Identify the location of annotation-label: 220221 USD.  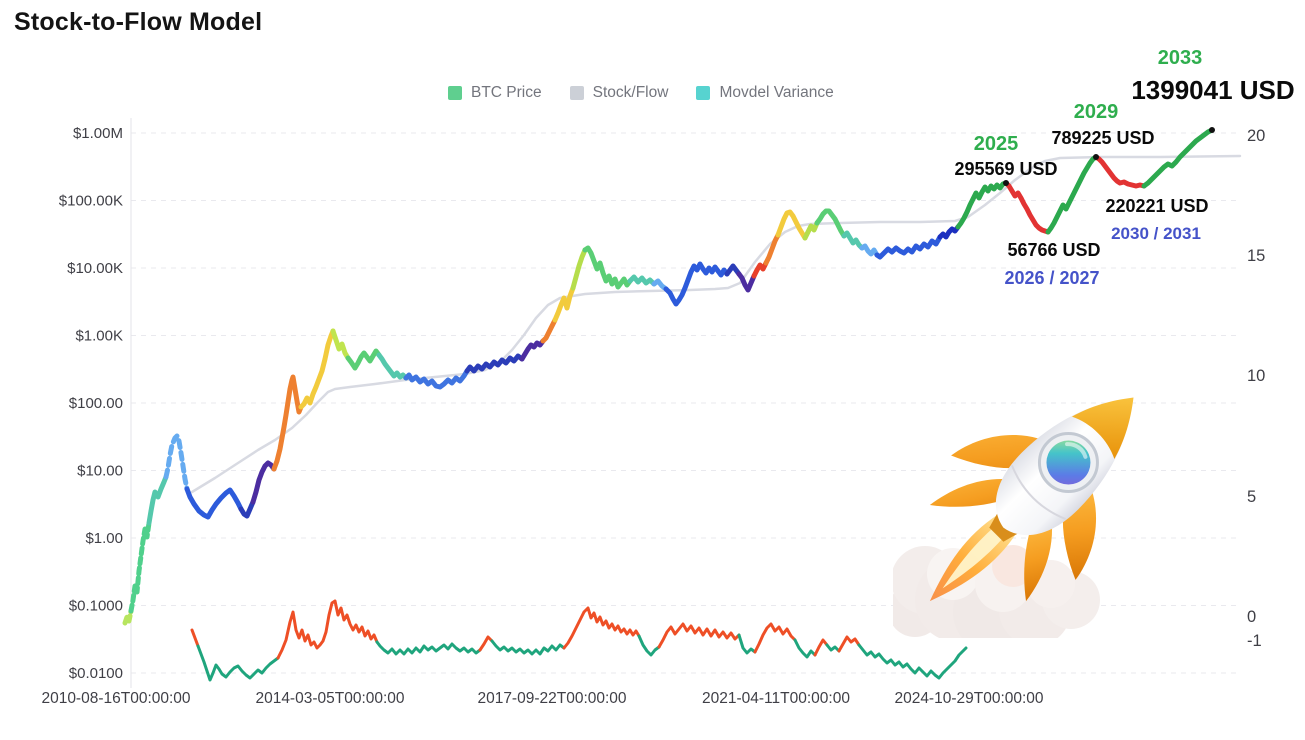
(1156, 206).